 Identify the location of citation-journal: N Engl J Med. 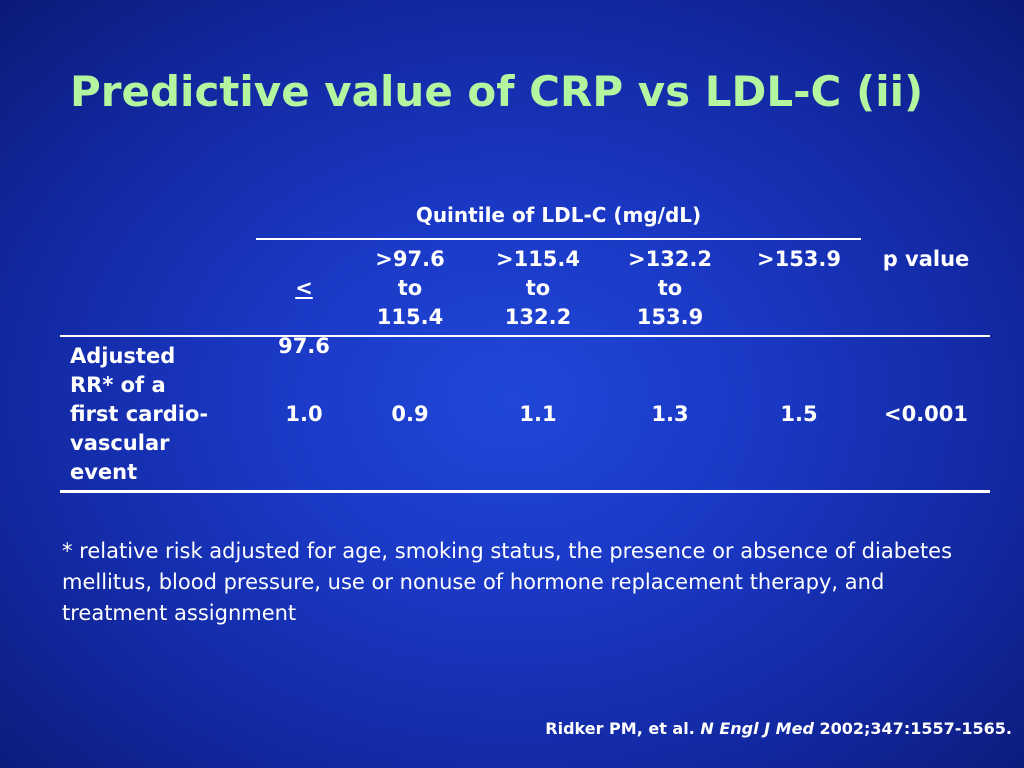
(757, 728).